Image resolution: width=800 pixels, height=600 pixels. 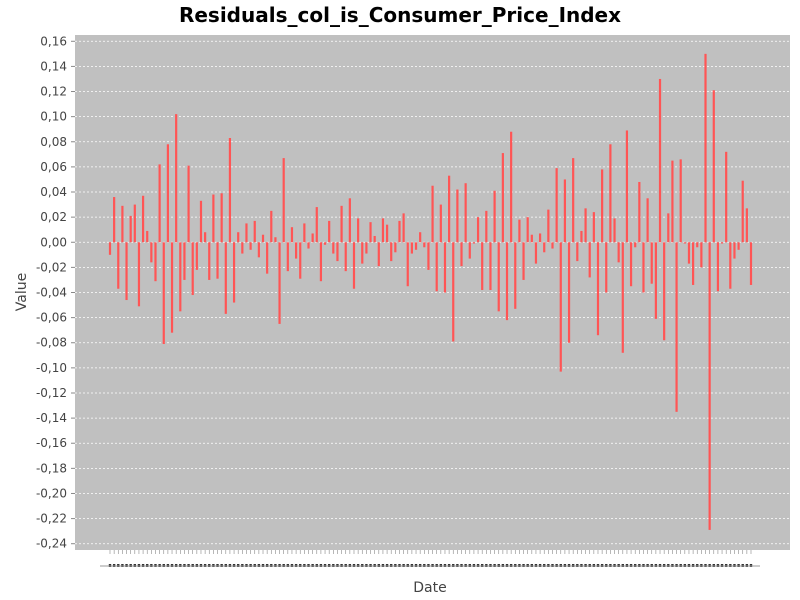 What do you see at coordinates (51, 368) in the screenshot?
I see `y-tick-label: -0,10` at bounding box center [51, 368].